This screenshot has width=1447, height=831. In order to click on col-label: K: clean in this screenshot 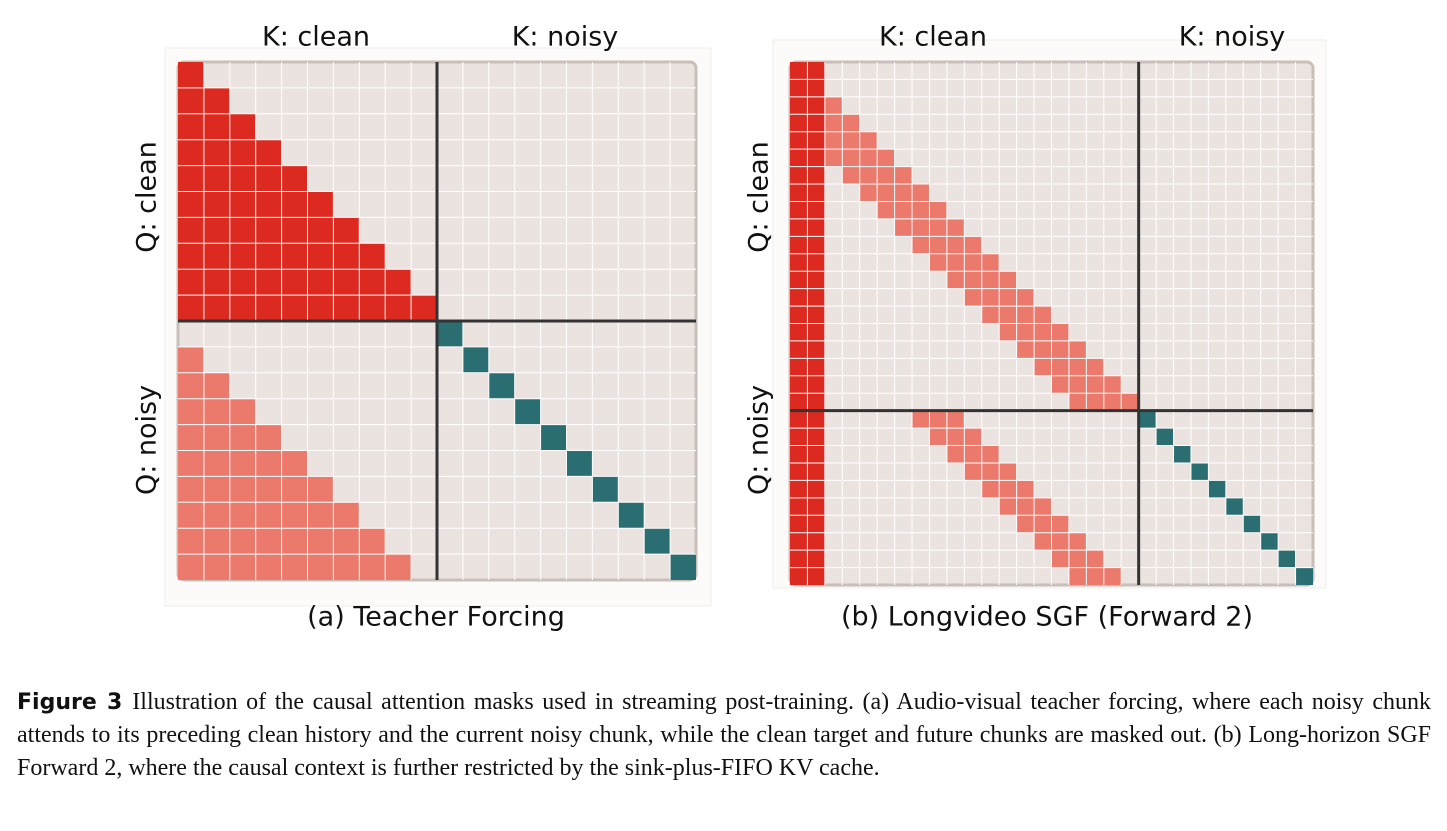, I will do `click(933, 37)`.